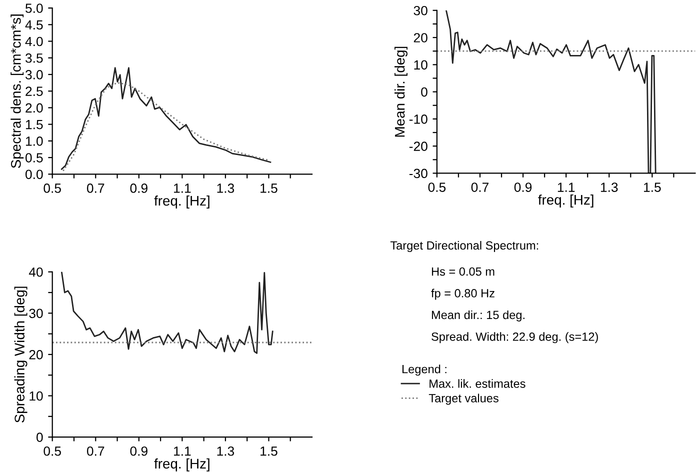 The image size is (698, 472). I want to click on text: Mean dir.: 15 deg., so click(478, 316).